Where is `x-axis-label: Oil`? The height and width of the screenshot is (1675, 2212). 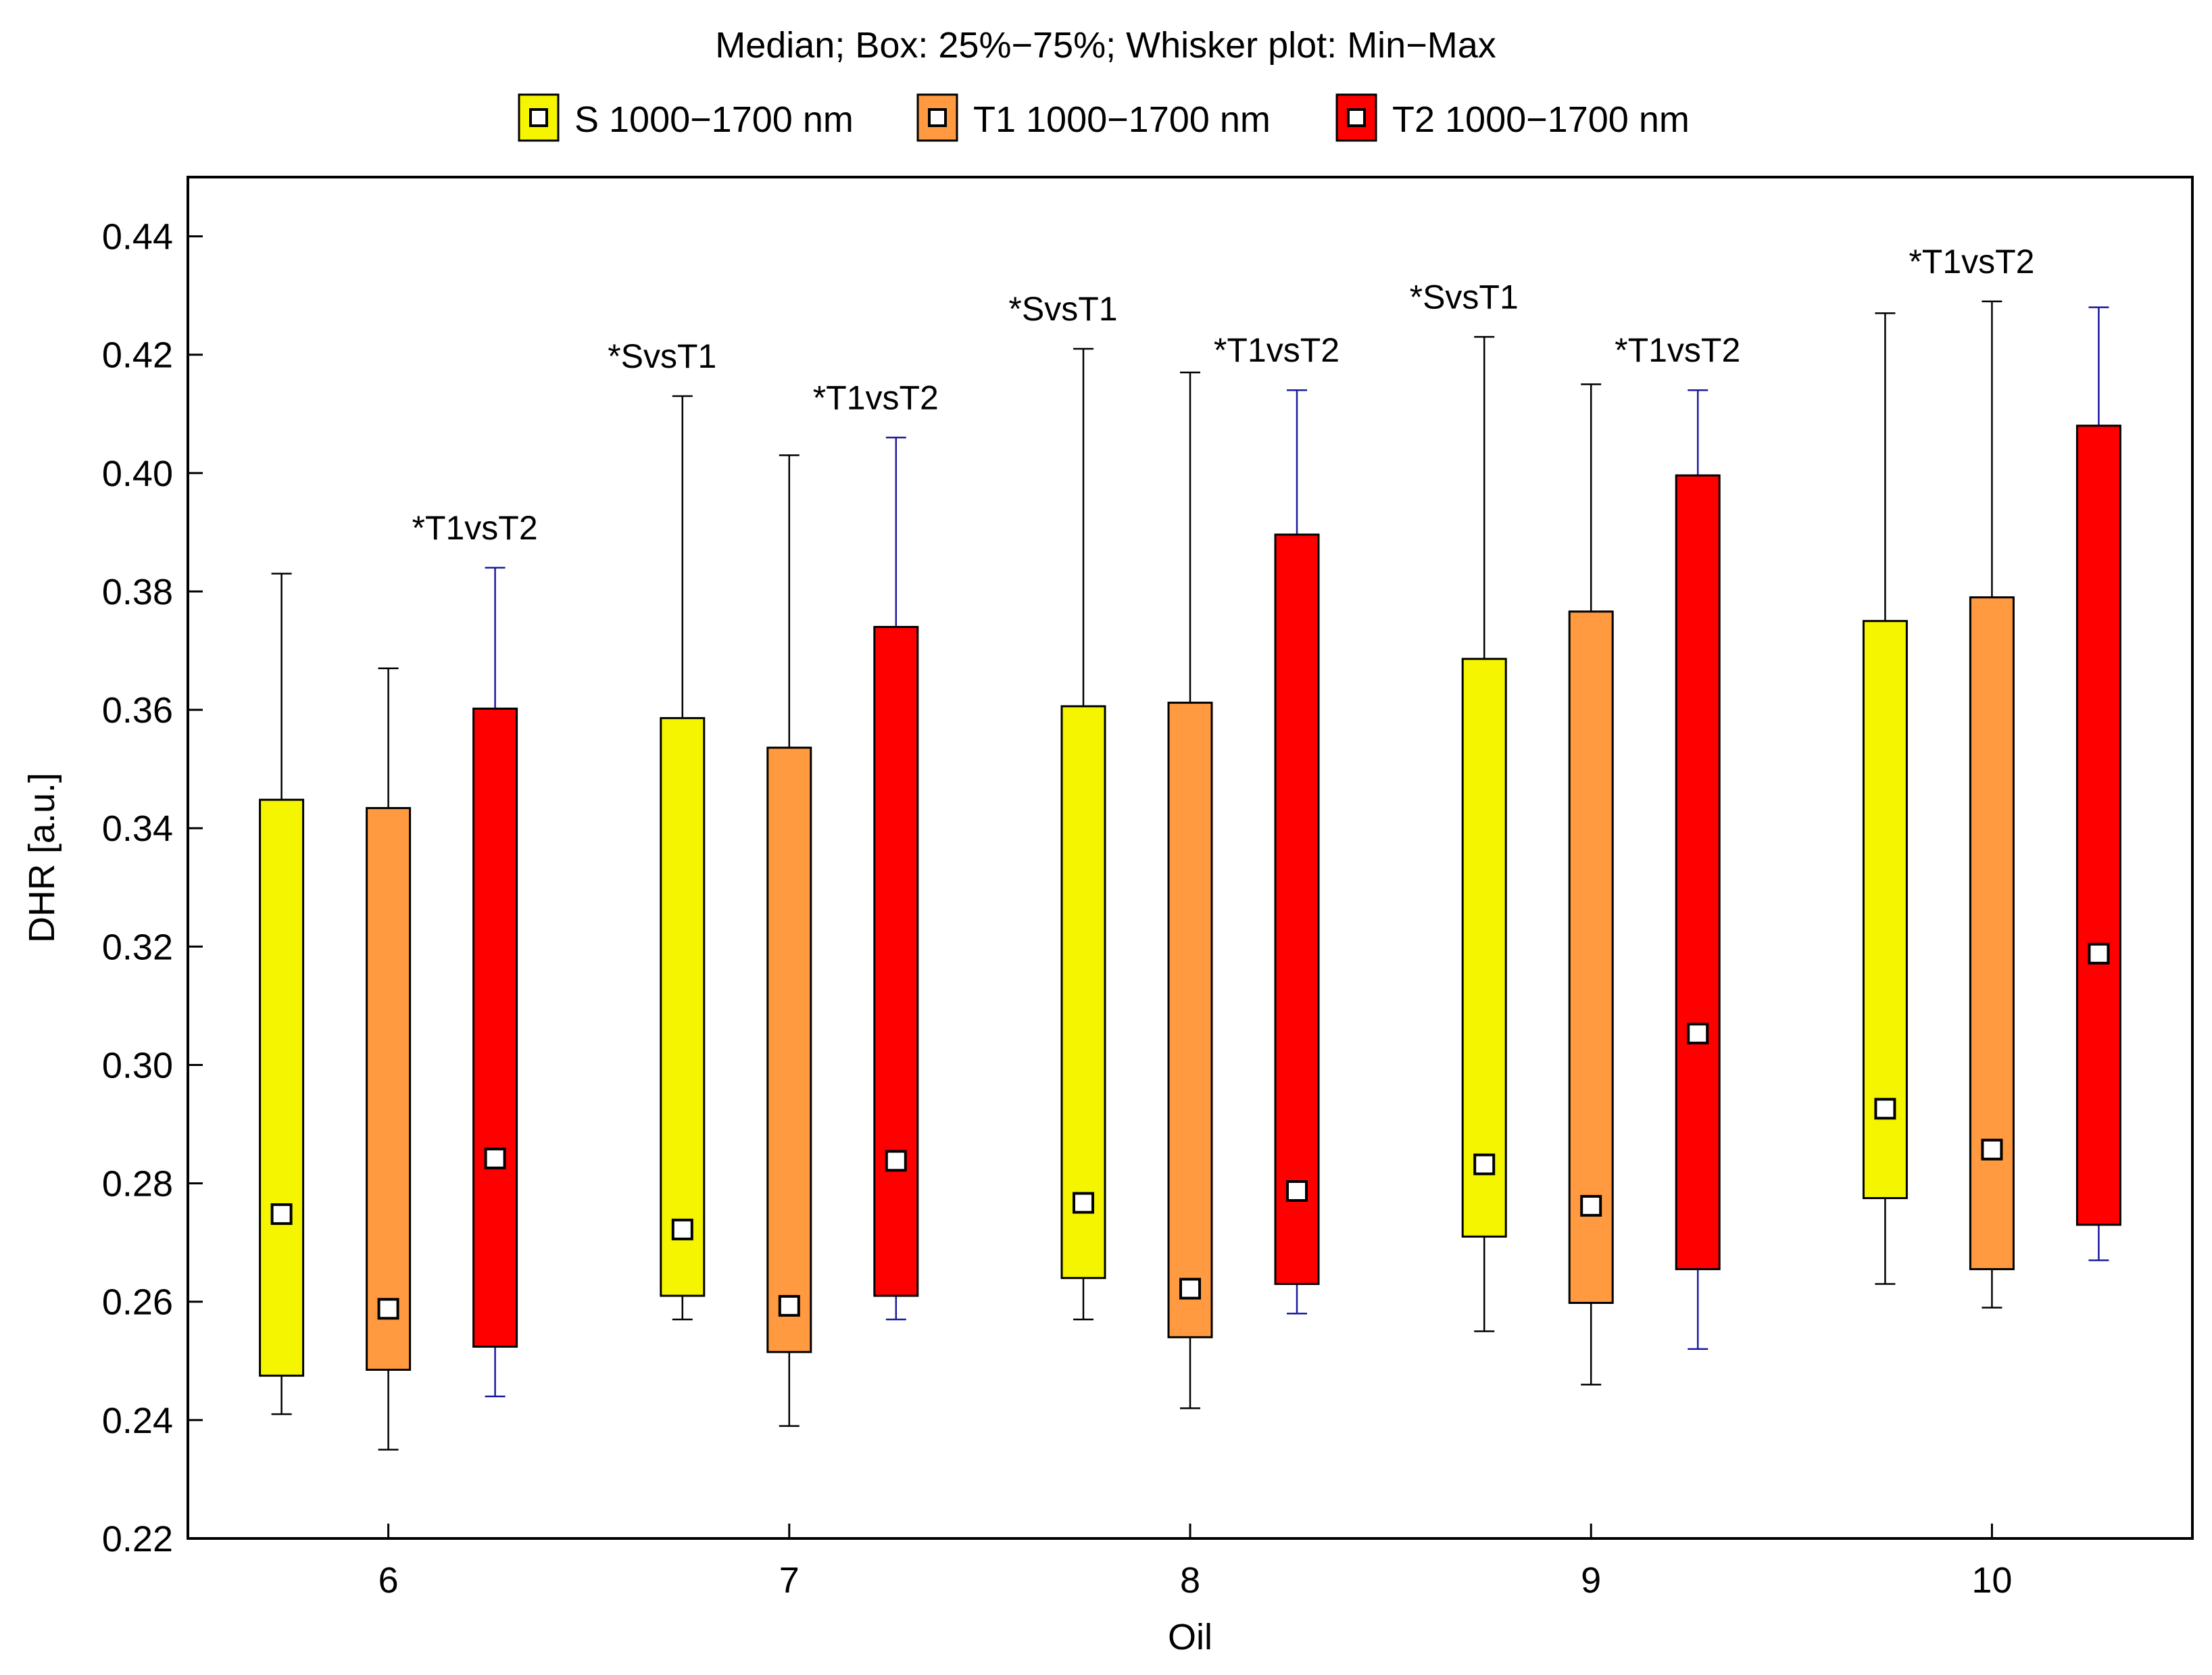
x-axis-label: Oil is located at coordinates (1190, 1637).